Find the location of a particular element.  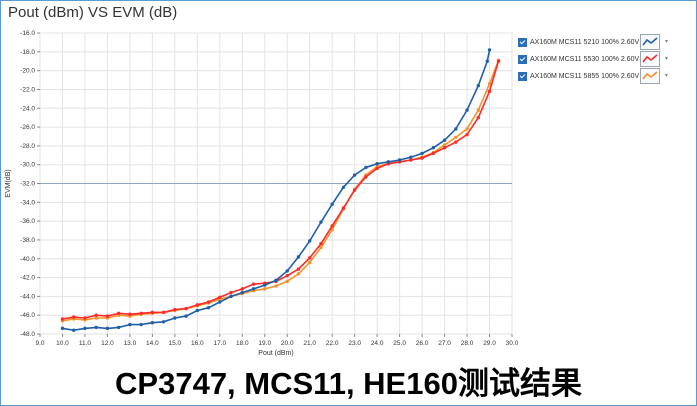

x-tick-label: 12.0 is located at coordinates (107, 343).